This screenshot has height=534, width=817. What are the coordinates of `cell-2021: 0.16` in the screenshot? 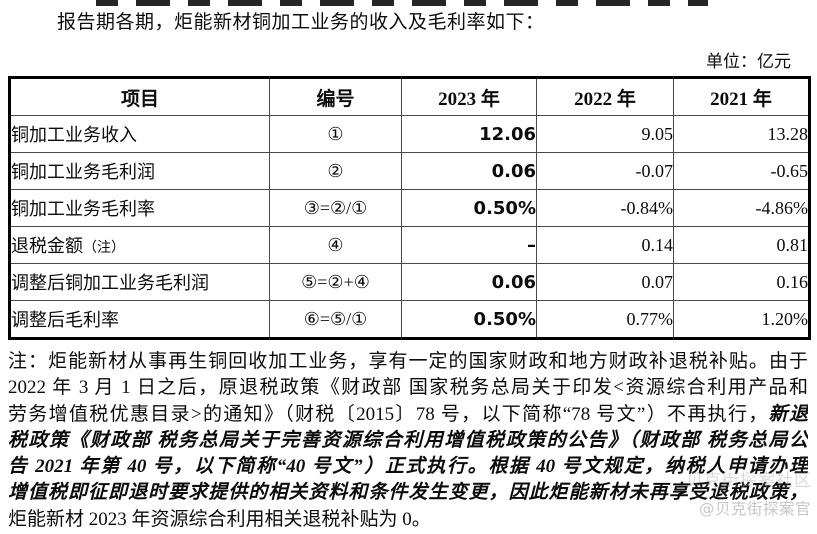 It's located at (741, 282).